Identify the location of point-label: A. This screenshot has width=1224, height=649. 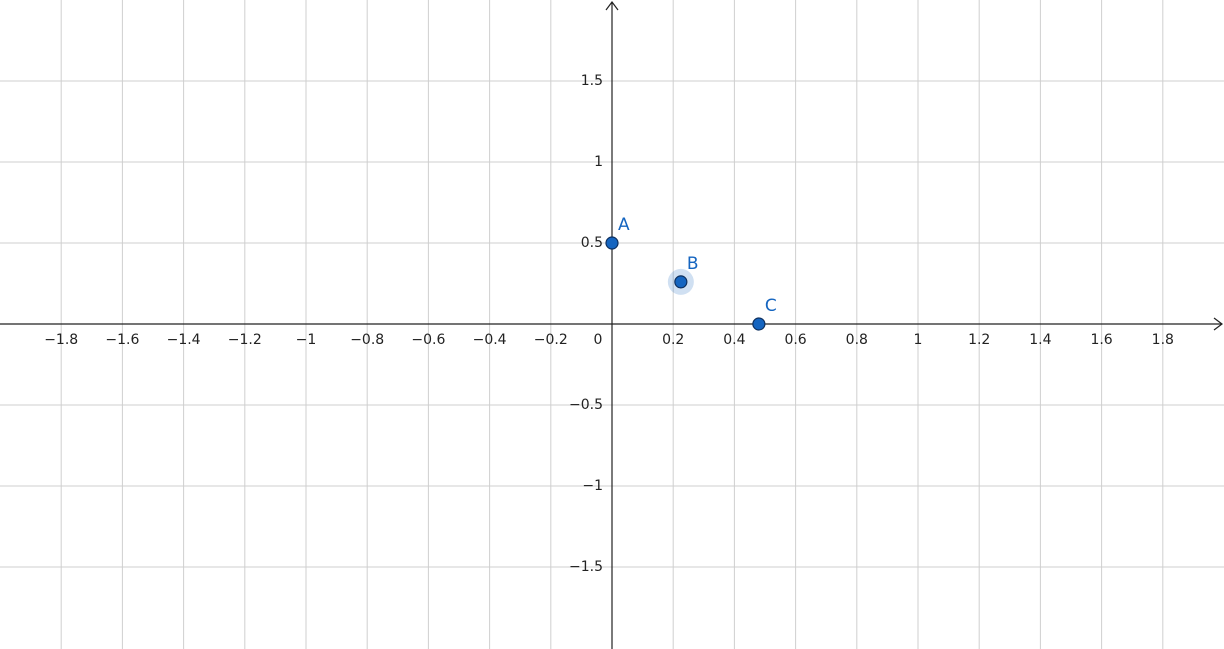
(624, 225).